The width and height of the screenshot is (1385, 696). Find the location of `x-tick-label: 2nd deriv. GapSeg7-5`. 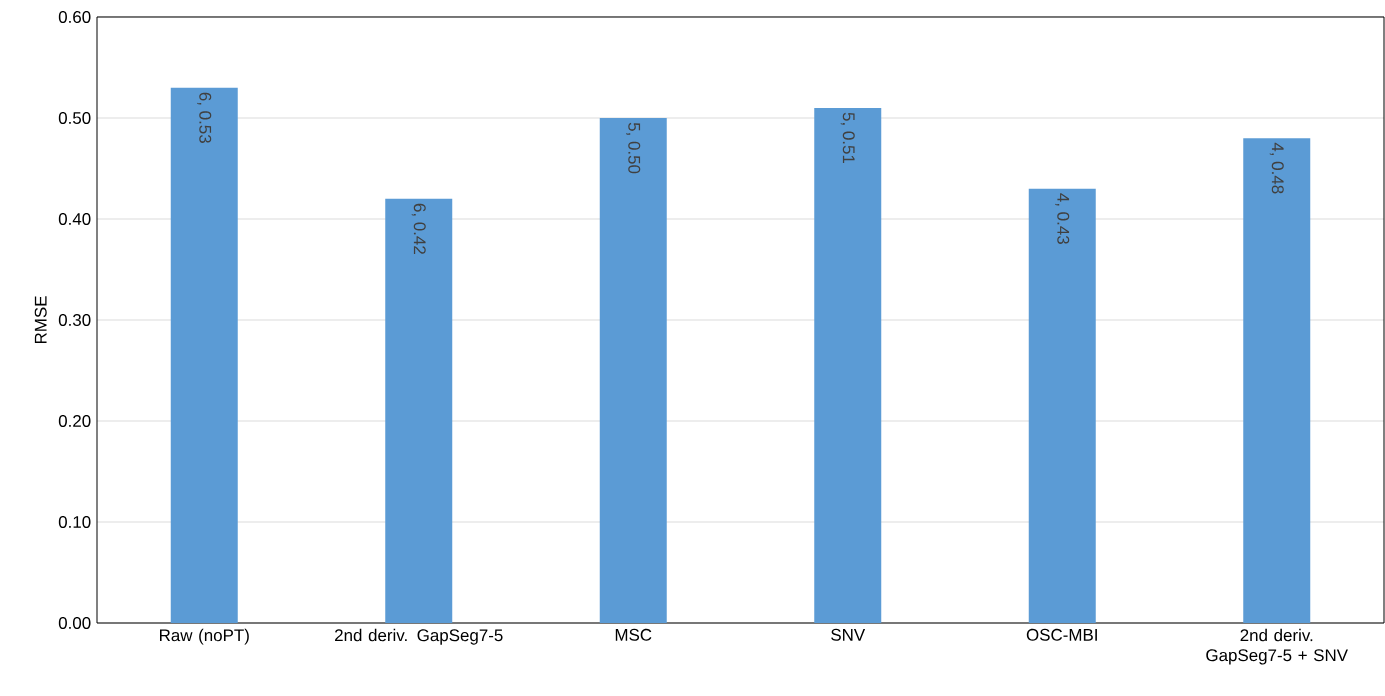

x-tick-label: 2nd deriv. GapSeg7-5 is located at coordinates (419, 636).